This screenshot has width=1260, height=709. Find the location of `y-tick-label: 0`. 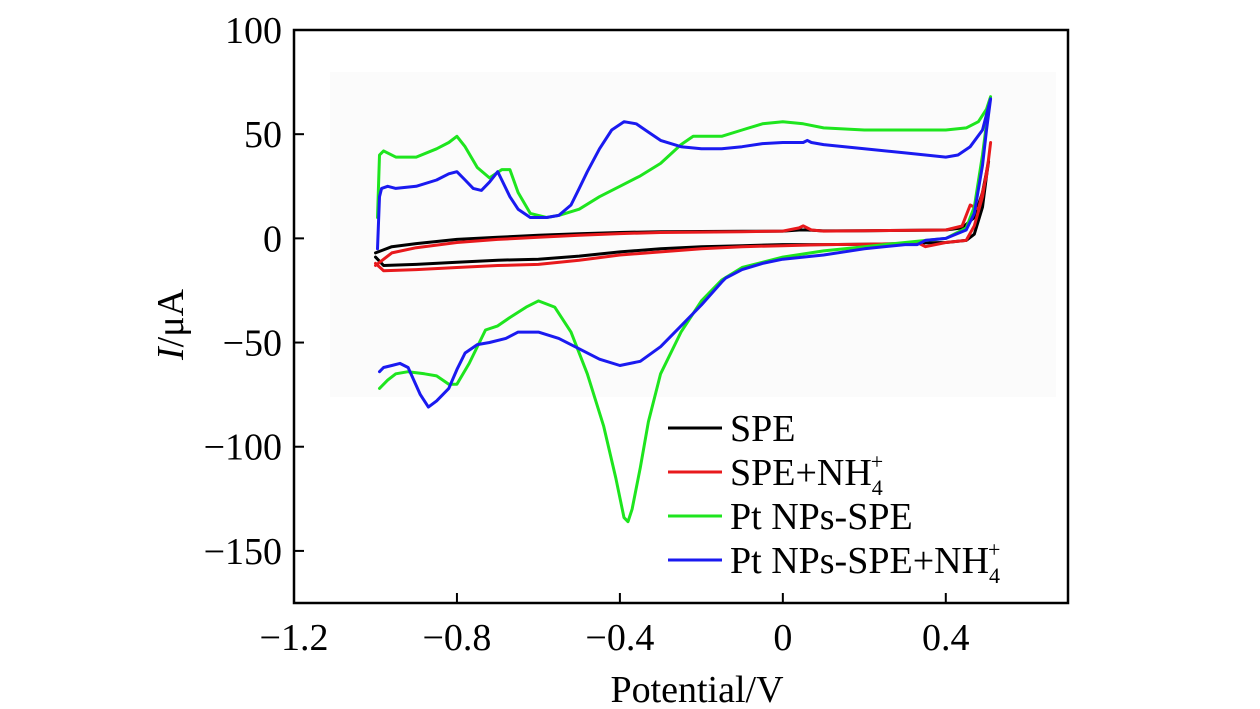

y-tick-label: 0 is located at coordinates (272, 239).